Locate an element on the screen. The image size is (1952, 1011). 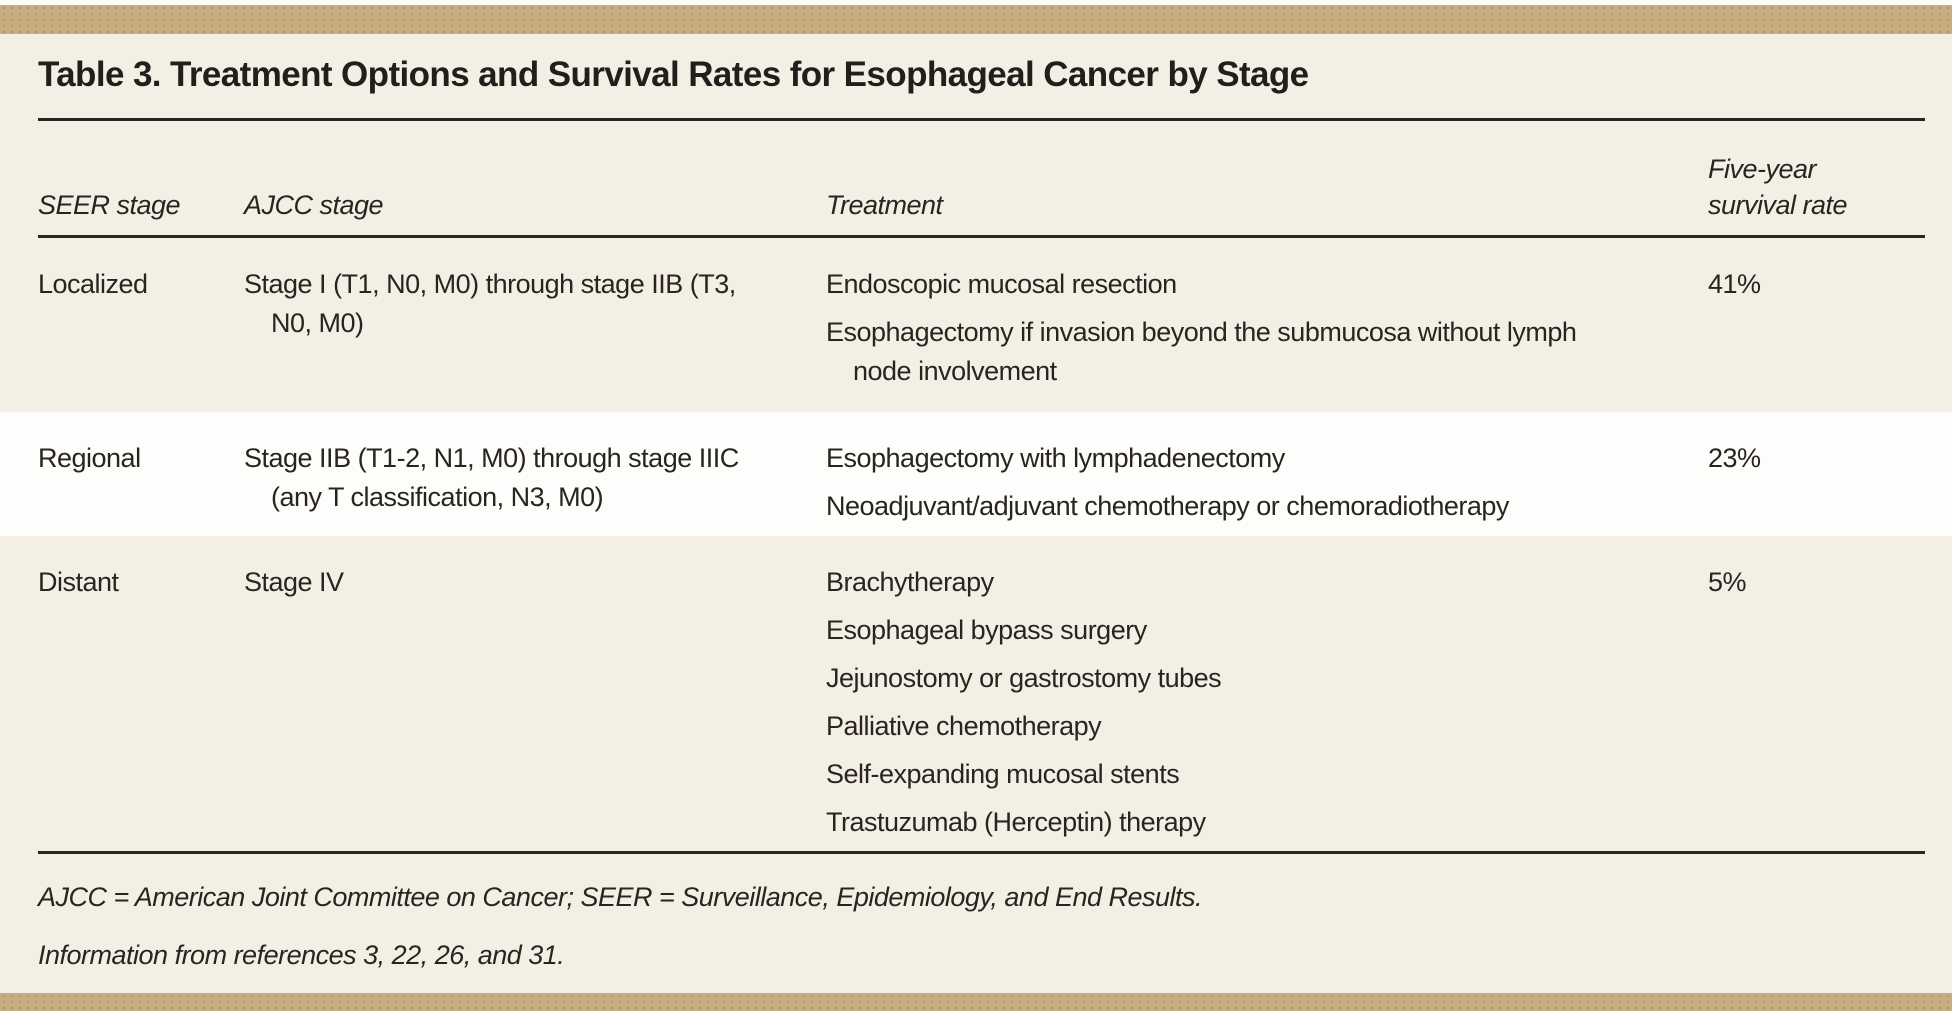
header-divider is located at coordinates (981, 236).